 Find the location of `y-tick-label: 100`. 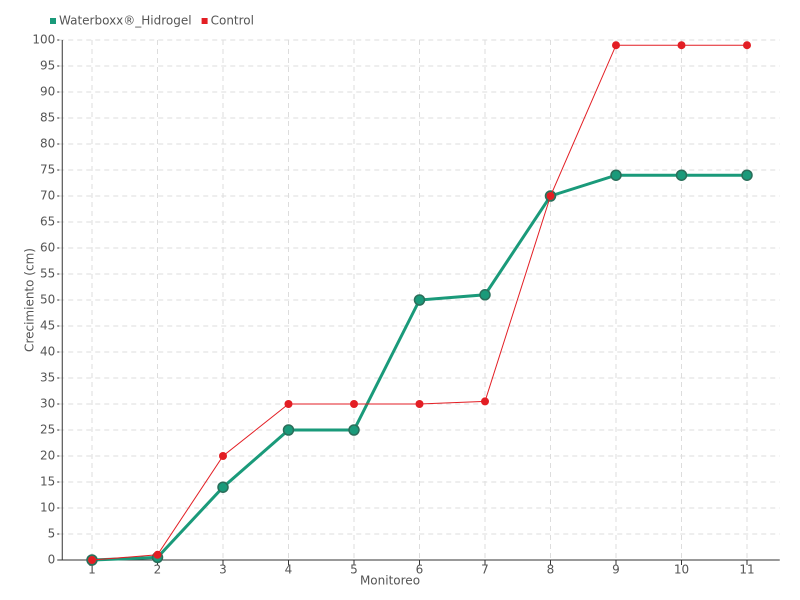

y-tick-label: 100 is located at coordinates (43, 40).